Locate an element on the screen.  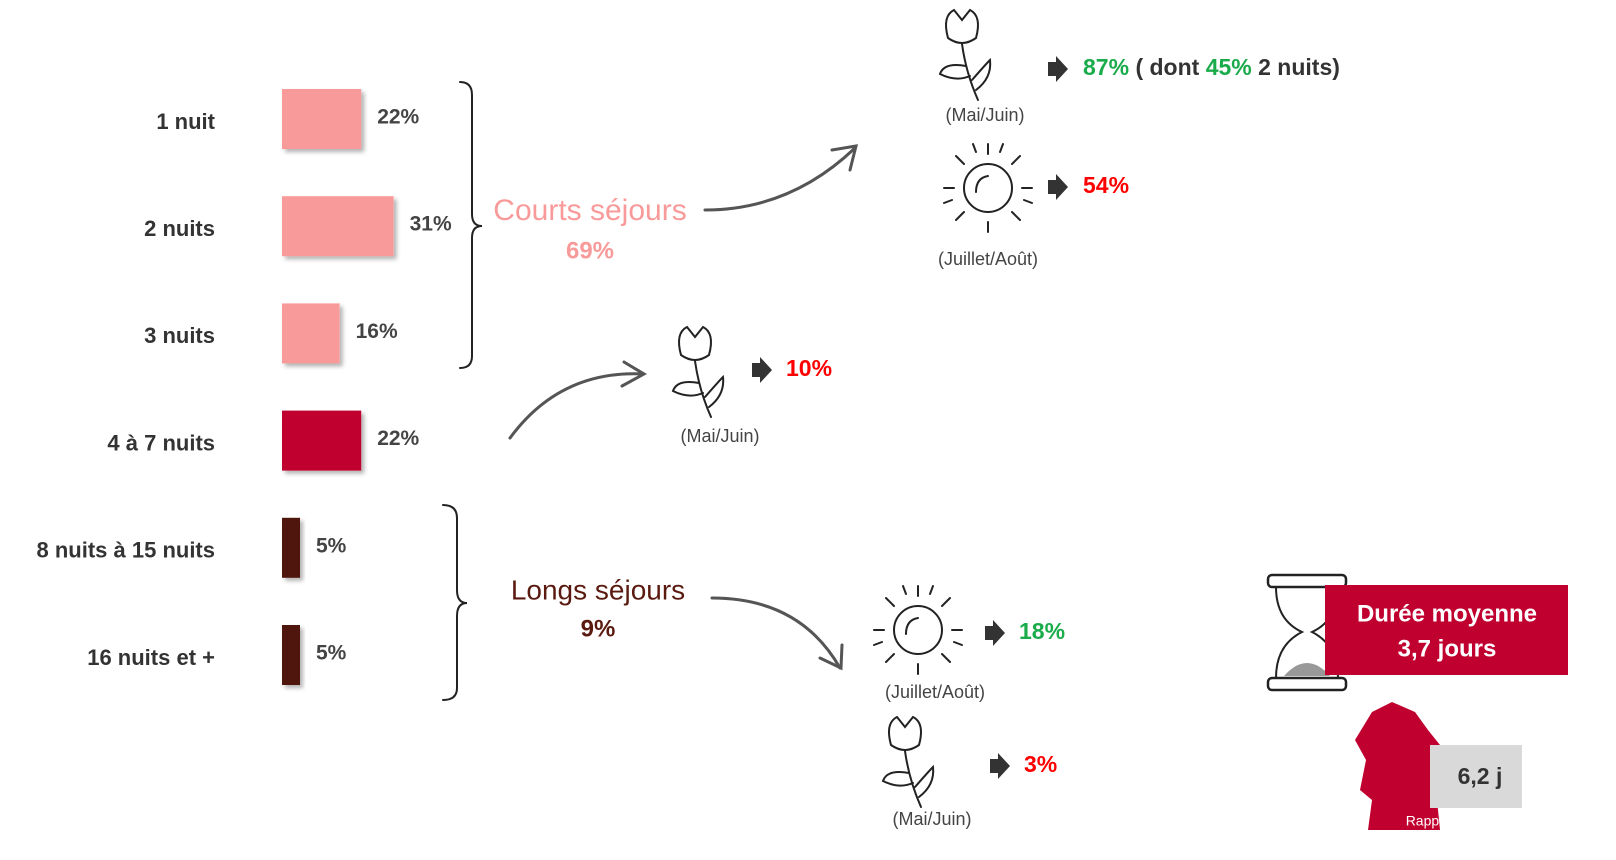
group-label: Longs séjours is located at coordinates (598, 589).